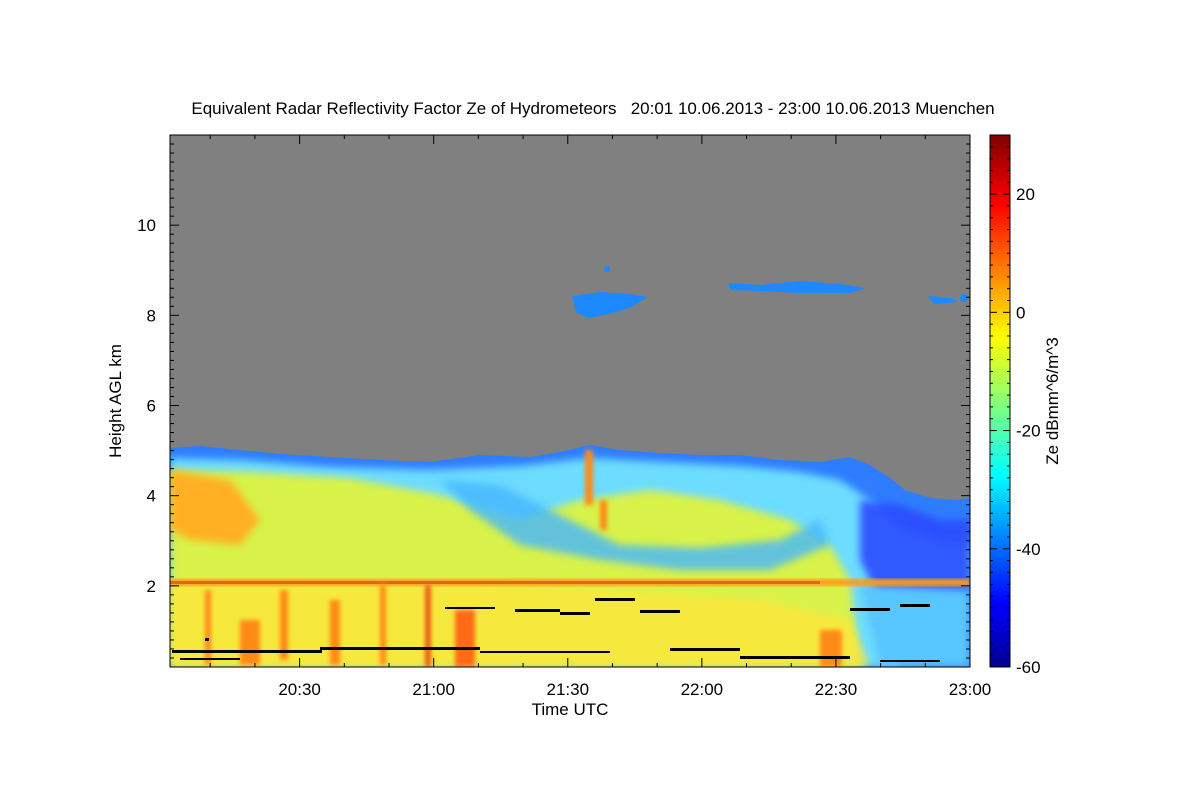 The height and width of the screenshot is (800, 1200). What do you see at coordinates (770, 292) in the screenshot?
I see `upper-cirrus-patches` at bounding box center [770, 292].